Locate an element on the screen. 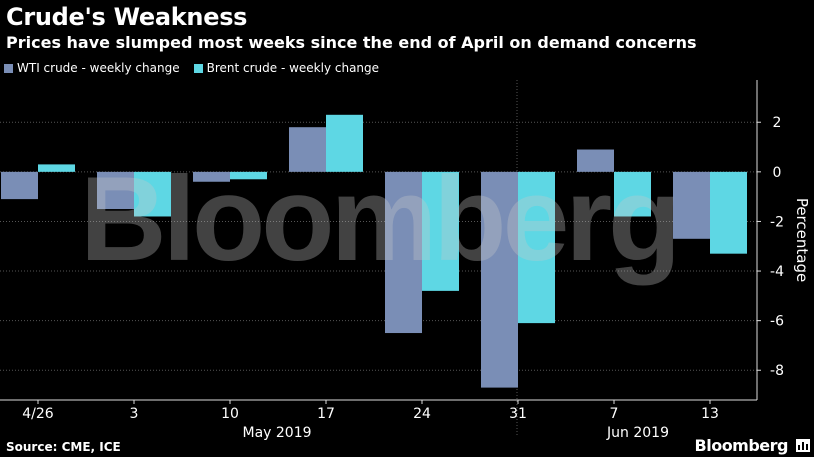  y-tick-label: -8 is located at coordinates (777, 371).